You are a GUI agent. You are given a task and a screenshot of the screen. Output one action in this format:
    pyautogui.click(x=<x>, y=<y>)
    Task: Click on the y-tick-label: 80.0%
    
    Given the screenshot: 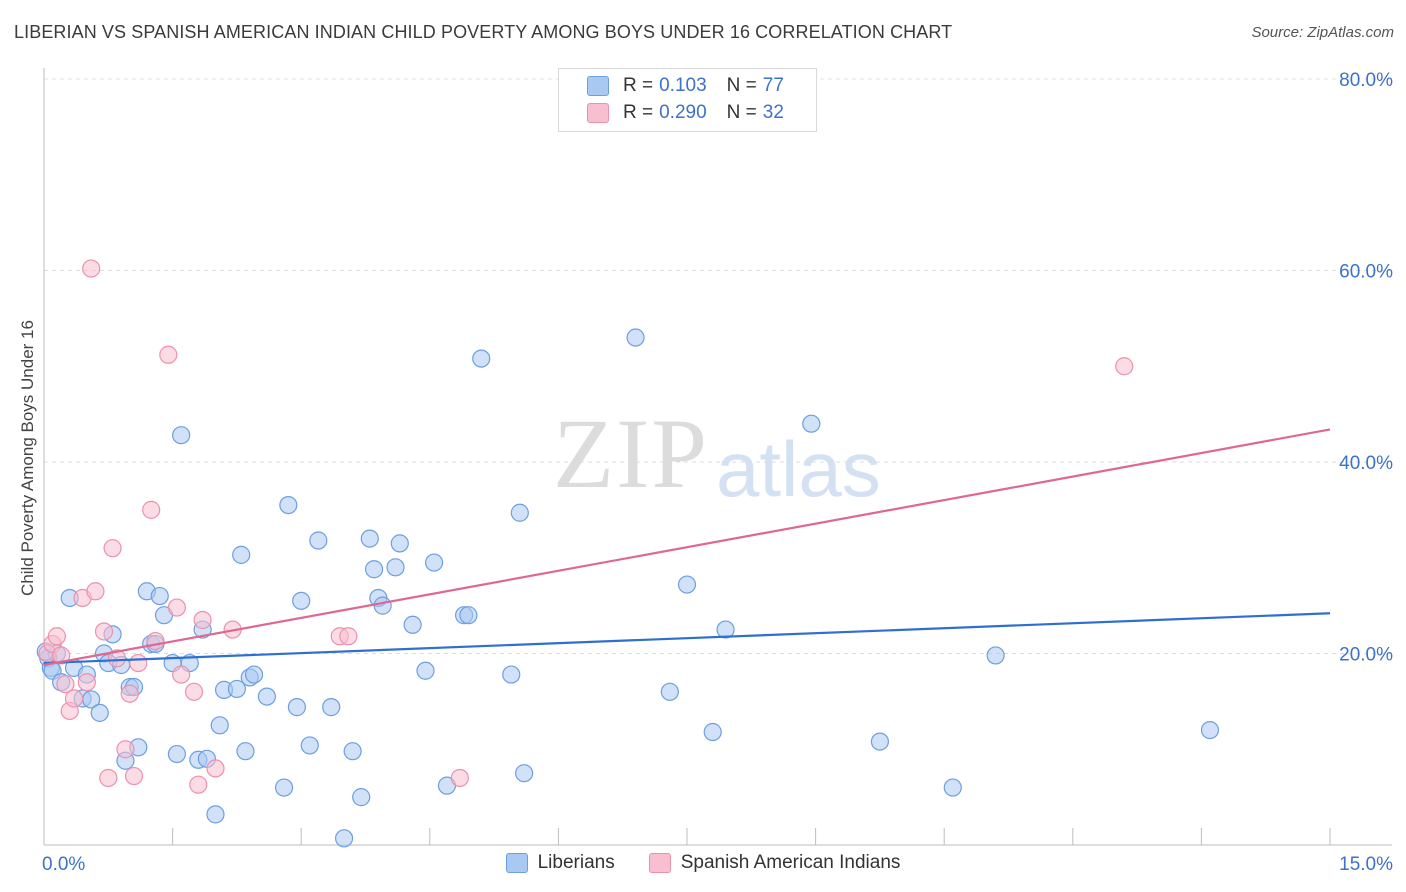 What is the action you would take?
    pyautogui.click(x=1366, y=80)
    